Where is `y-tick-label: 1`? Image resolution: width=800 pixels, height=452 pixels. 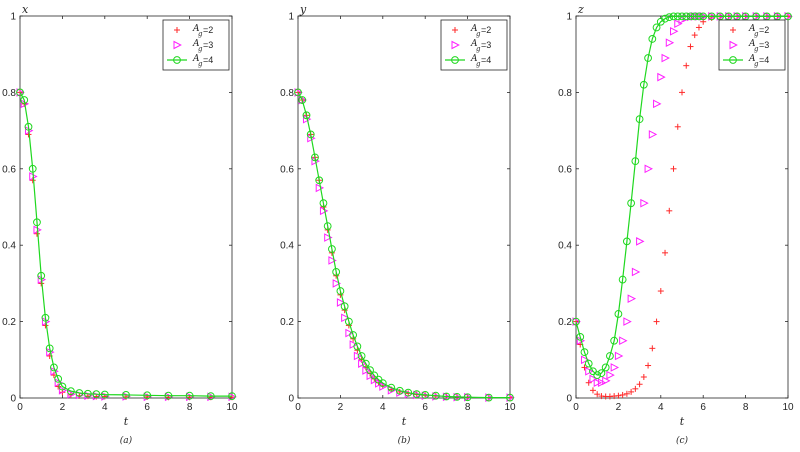 y-tick-label: 1 is located at coordinates (569, 17).